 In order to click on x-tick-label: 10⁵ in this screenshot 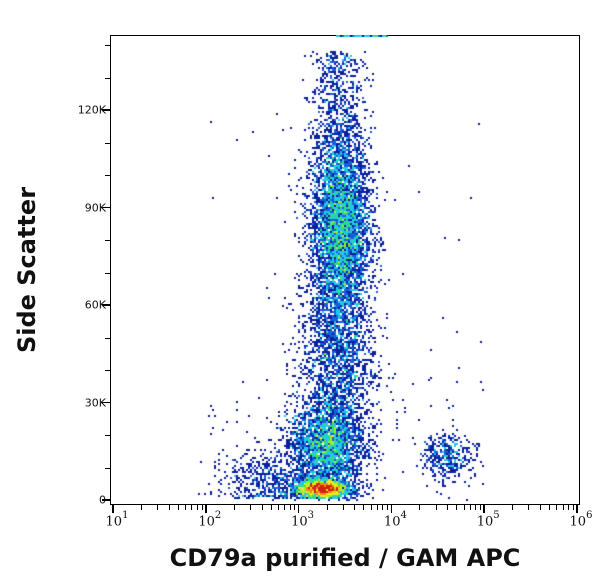, I will do `click(488, 520)`.